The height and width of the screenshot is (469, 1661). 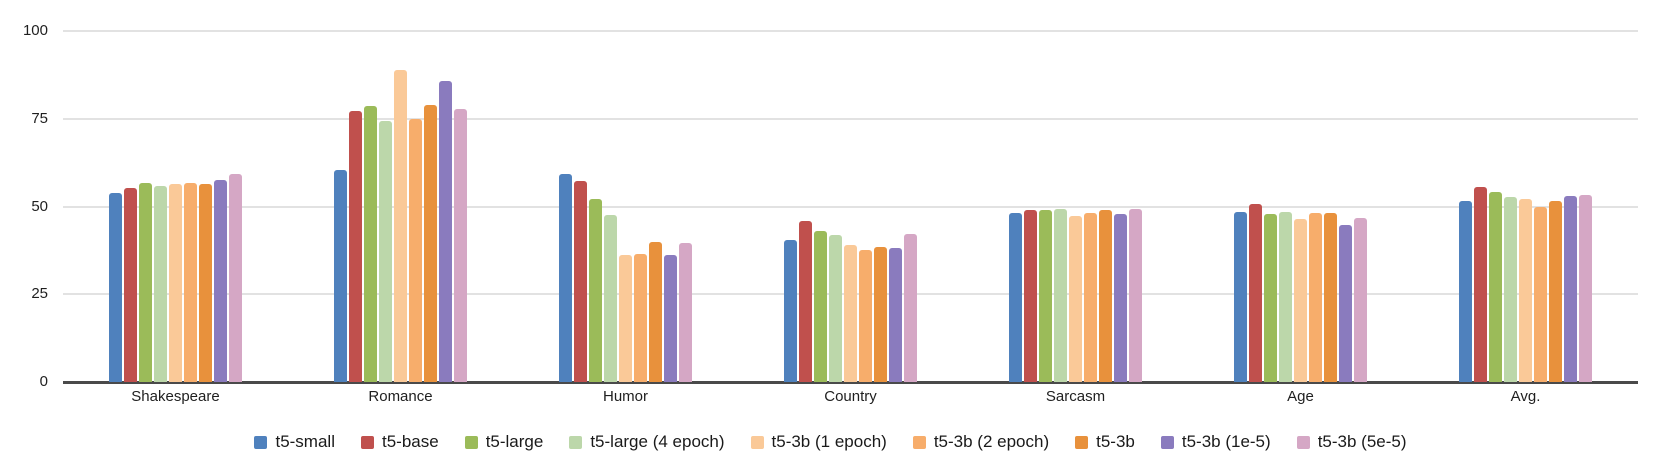 I want to click on legend-label: t5-3b (1e-5), so click(x=1226, y=441).